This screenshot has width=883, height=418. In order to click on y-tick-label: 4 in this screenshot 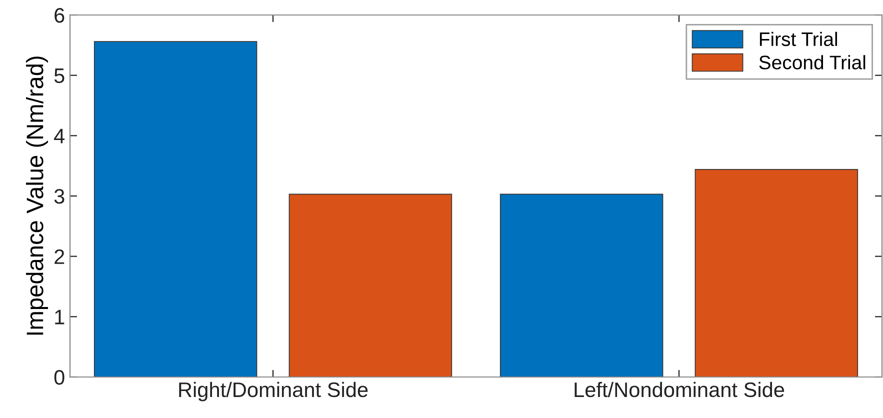, I will do `click(59, 136)`.